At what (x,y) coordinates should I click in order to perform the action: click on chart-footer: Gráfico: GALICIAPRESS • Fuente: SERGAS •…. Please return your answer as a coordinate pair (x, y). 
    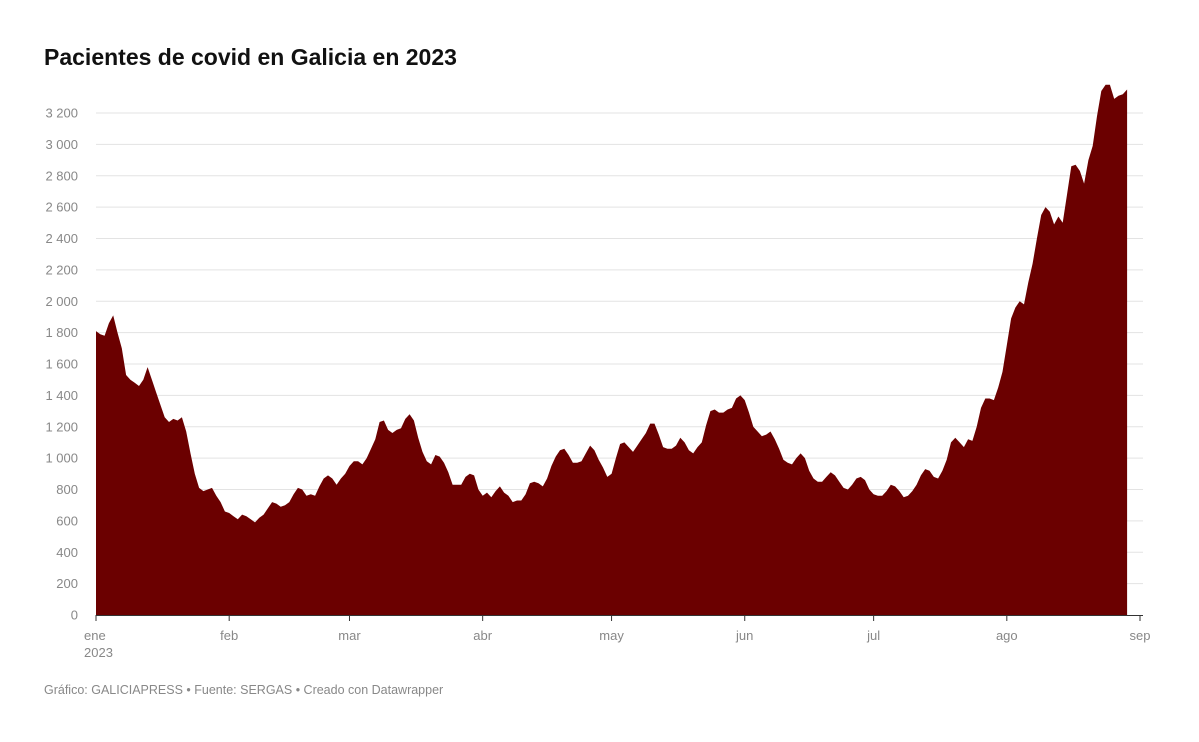
    Looking at the image, I should click on (244, 690).